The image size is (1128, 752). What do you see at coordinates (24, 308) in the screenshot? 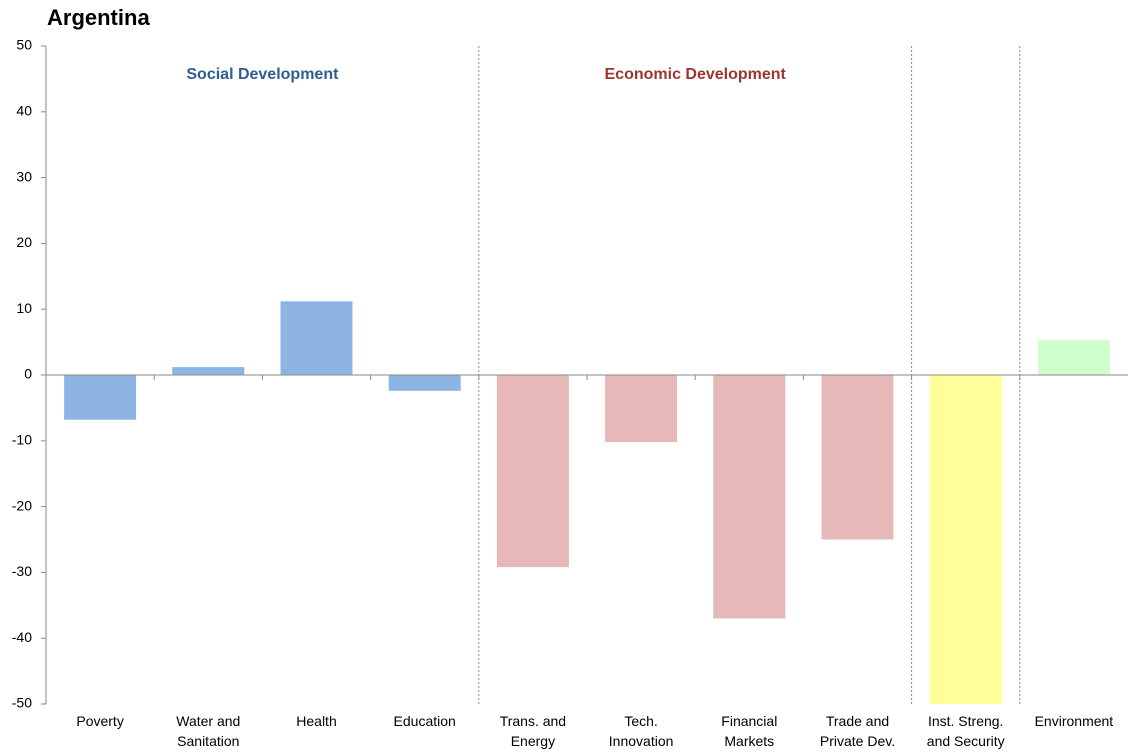
I see `y-tick-label: 10` at bounding box center [24, 308].